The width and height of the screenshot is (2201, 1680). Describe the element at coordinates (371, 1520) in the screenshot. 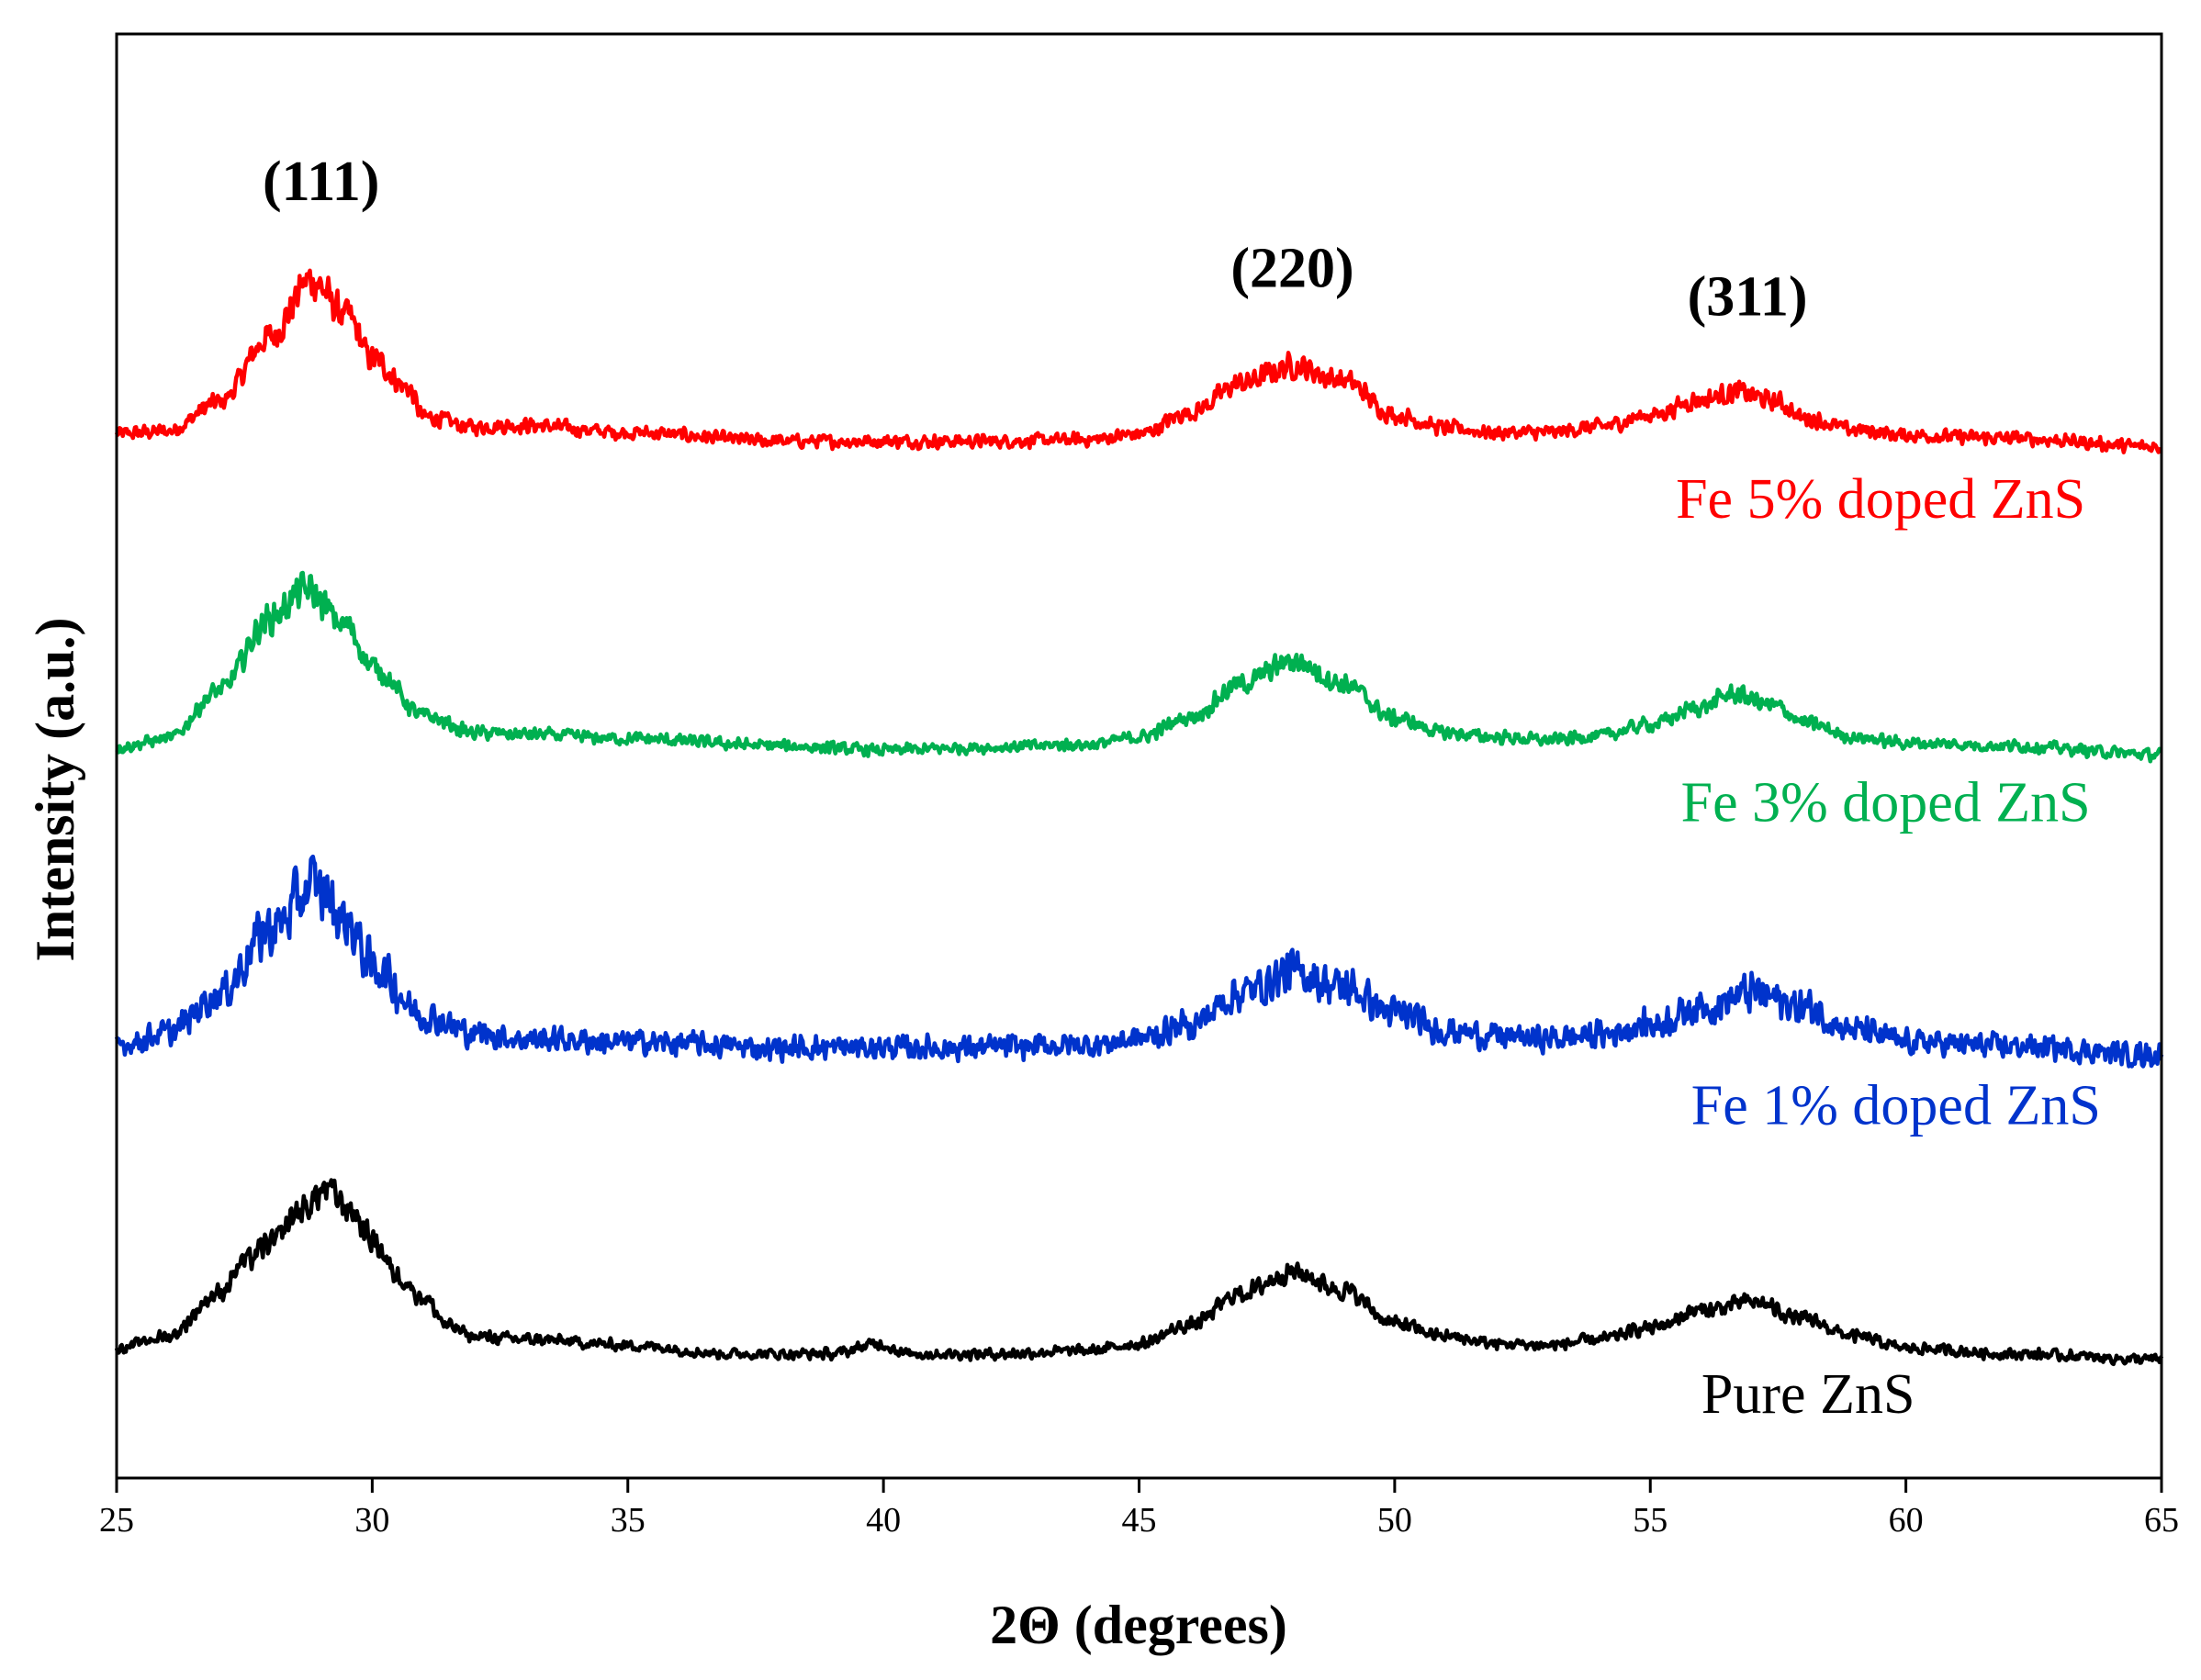

I see `x-tick-label: 30` at that location.